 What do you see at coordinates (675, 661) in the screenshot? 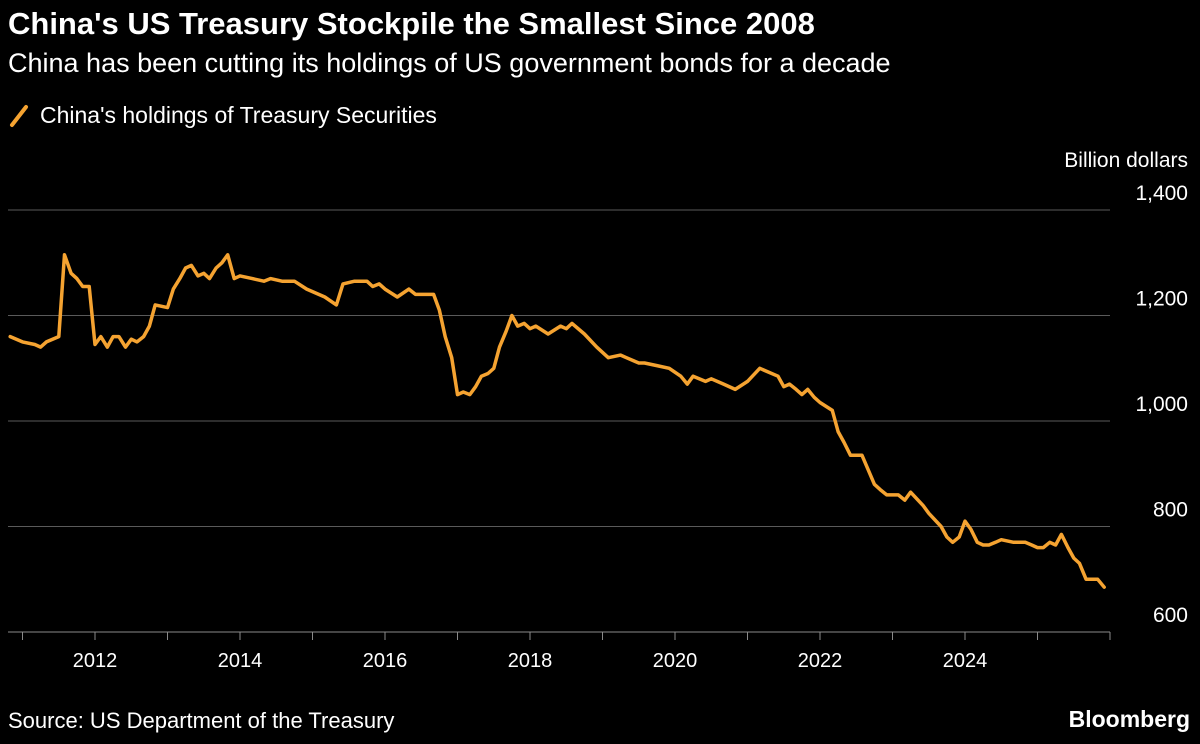
I see `x-tick-label: 2020` at bounding box center [675, 661].